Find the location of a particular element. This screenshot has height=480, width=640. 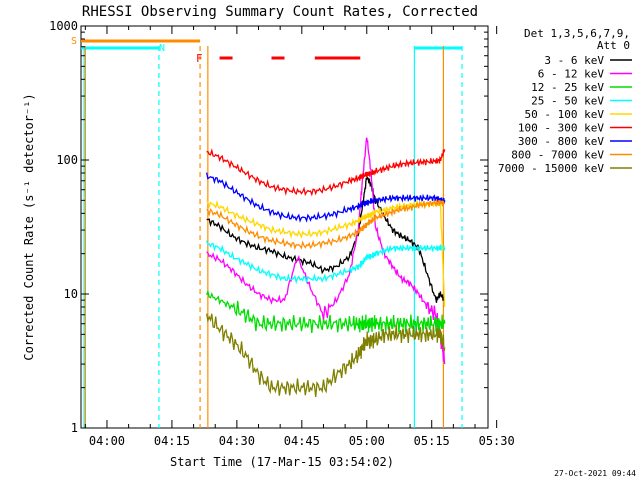

legend-label: 25 - 50 keV is located at coordinates (567, 101).